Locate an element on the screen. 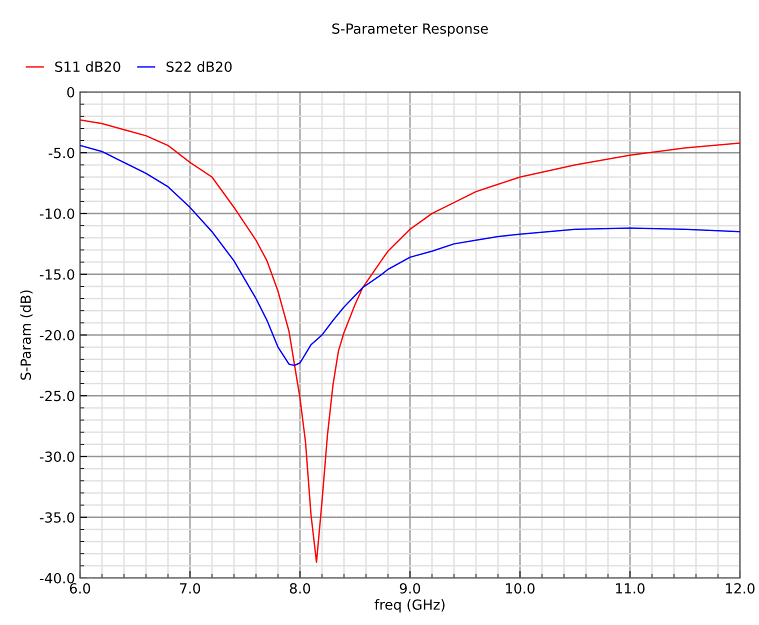  y-tick-label: -10.0 is located at coordinates (57, 213).